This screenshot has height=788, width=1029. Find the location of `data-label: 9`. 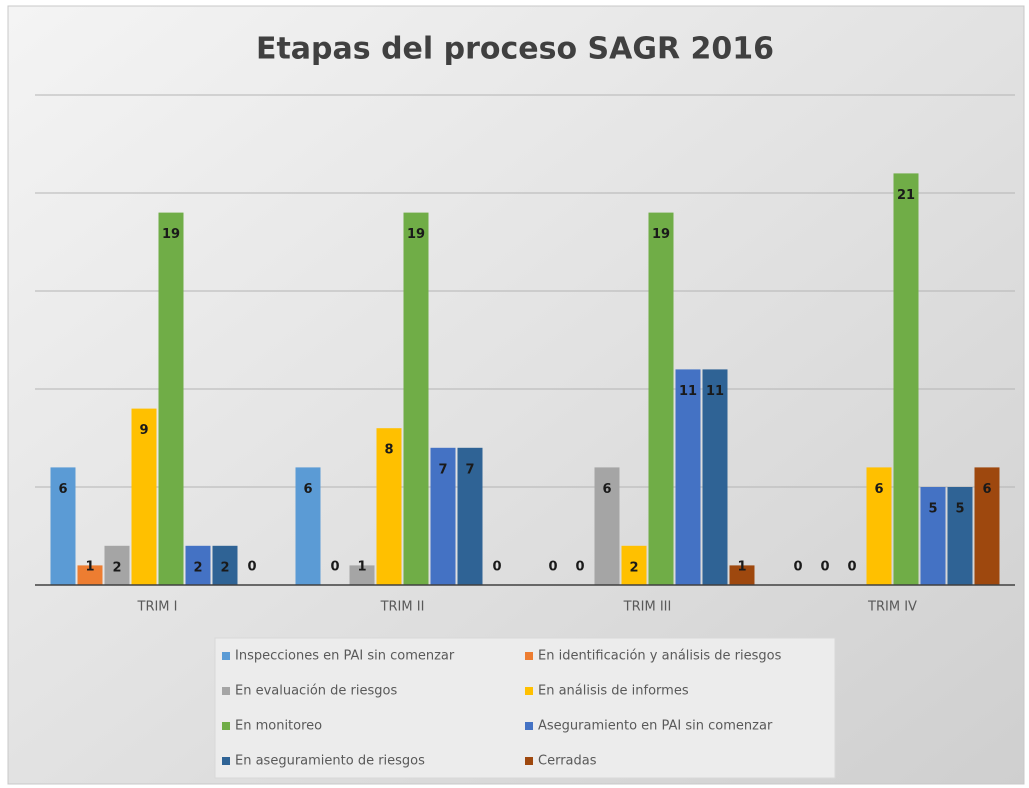

data-label: 9 is located at coordinates (143, 430).